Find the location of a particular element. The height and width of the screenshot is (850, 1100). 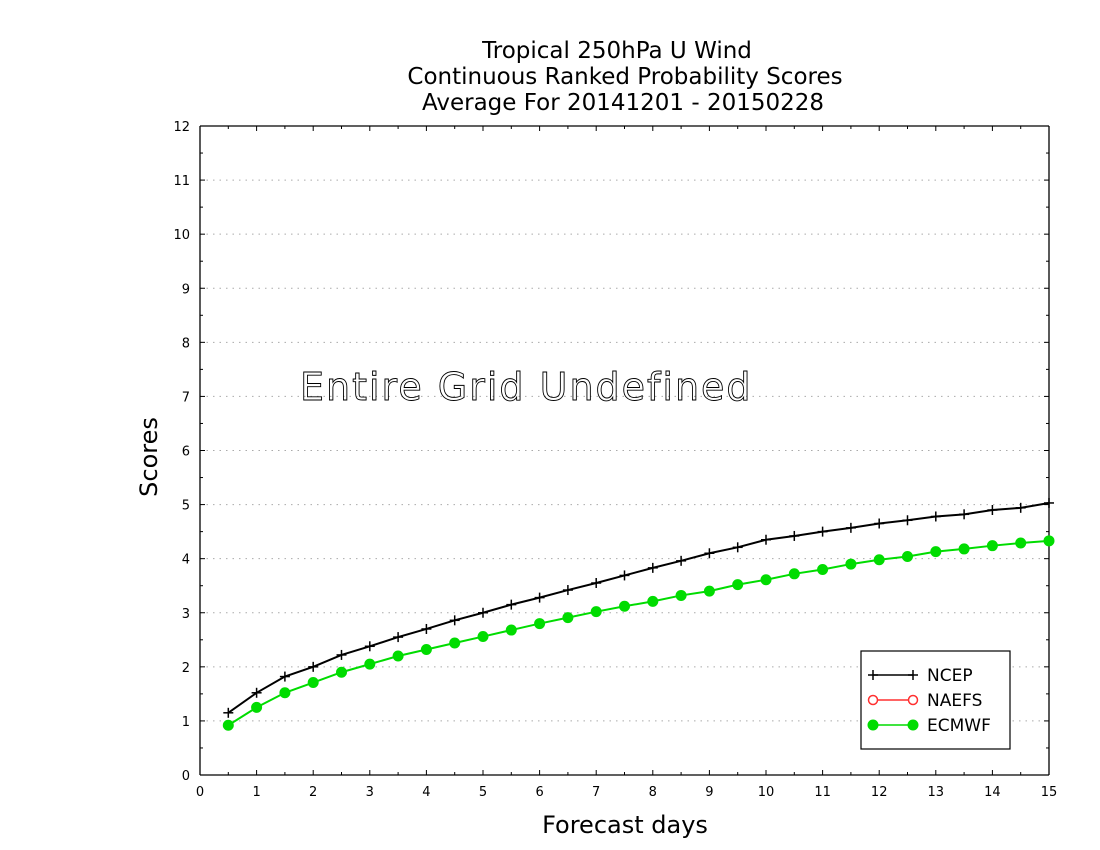

y-tick-label-4: 4 is located at coordinates (186, 560).